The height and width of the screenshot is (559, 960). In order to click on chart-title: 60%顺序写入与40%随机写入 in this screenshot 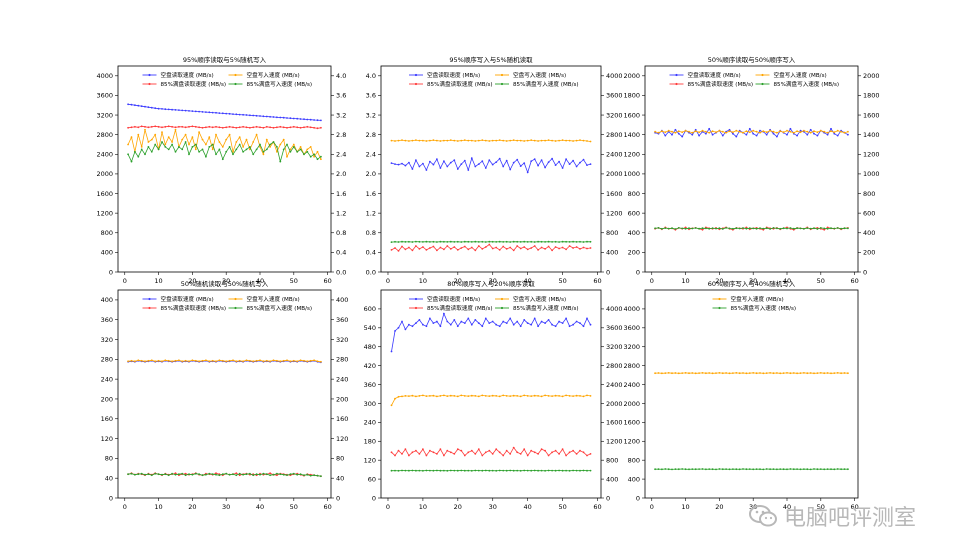, I will do `click(752, 283)`.